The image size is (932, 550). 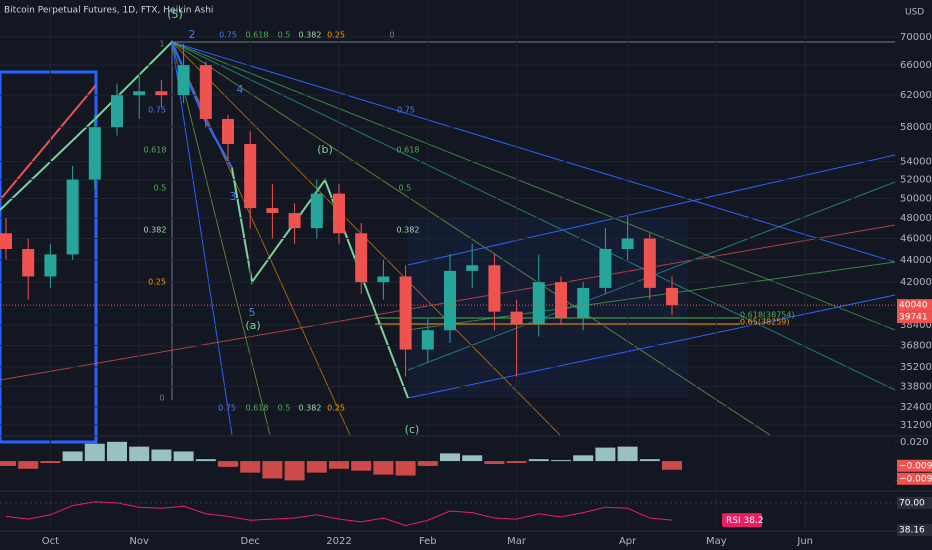 I want to click on y-tick-label: 46000, so click(x=916, y=238).